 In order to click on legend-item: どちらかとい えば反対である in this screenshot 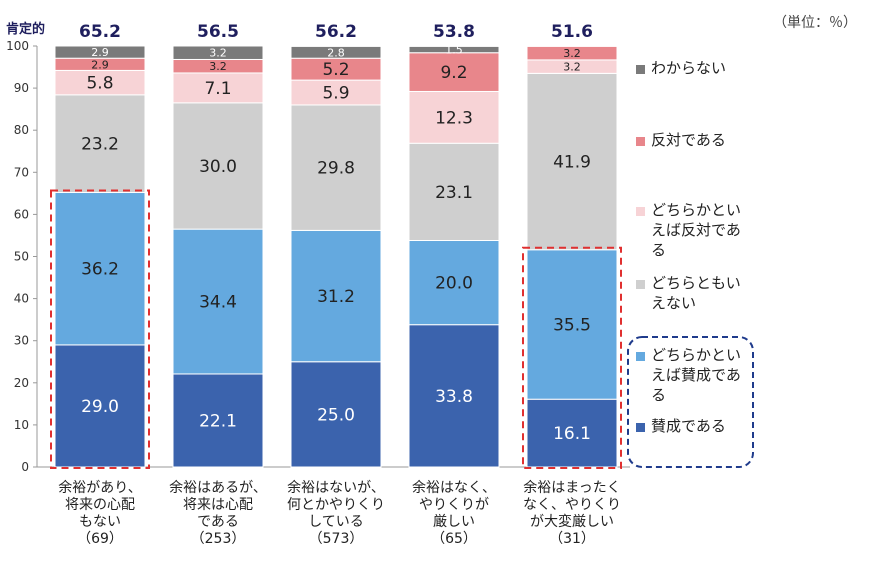, I will do `click(698, 230)`.